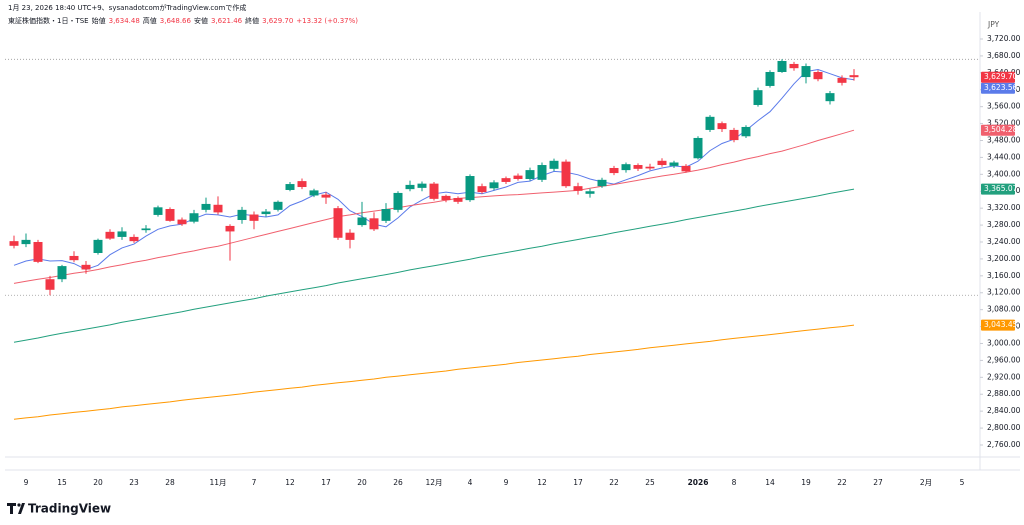 The image size is (1024, 525). Describe the element at coordinates (48, 21) in the screenshot. I see `symbol-title: 東証株価指数・1日・TSE` at that location.